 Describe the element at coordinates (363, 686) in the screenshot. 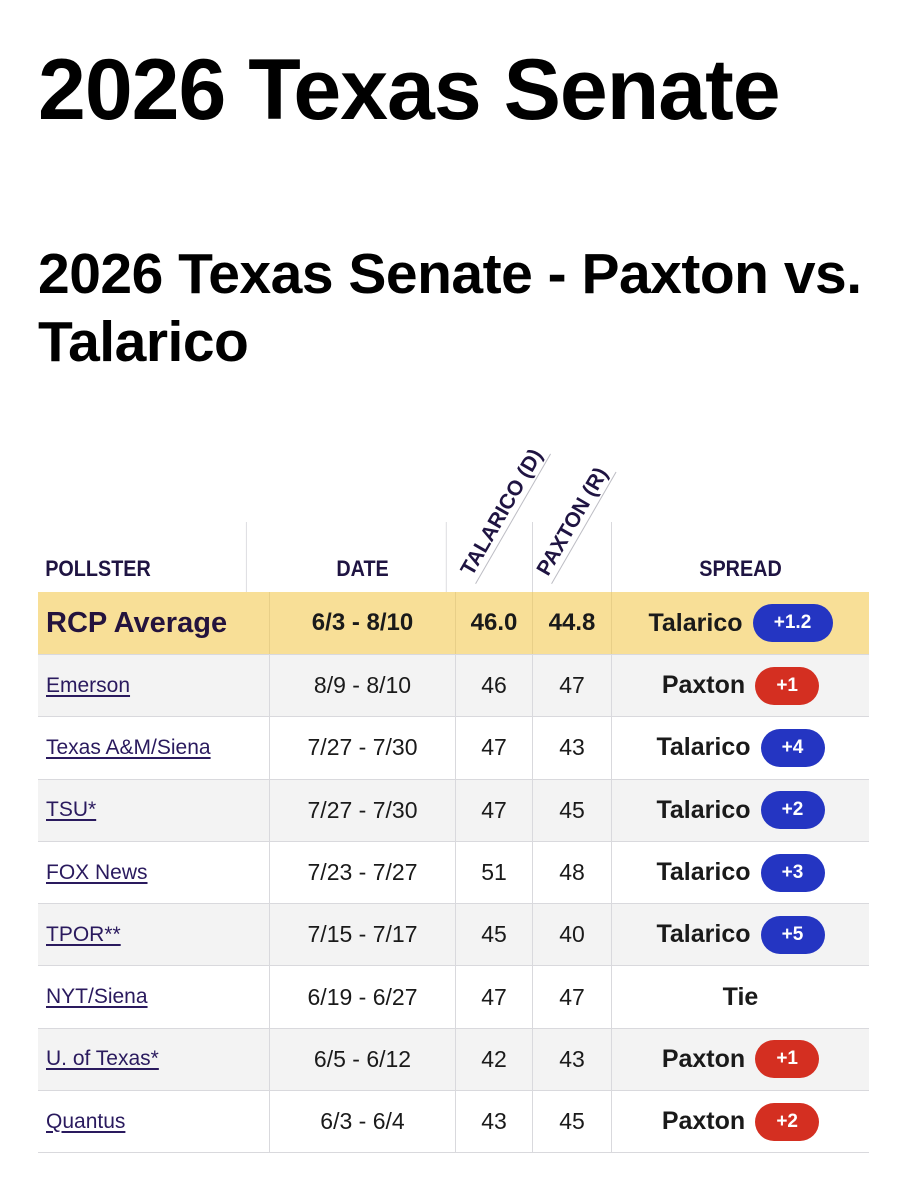

I see `date-cell: 8/9 - 8/10` at that location.